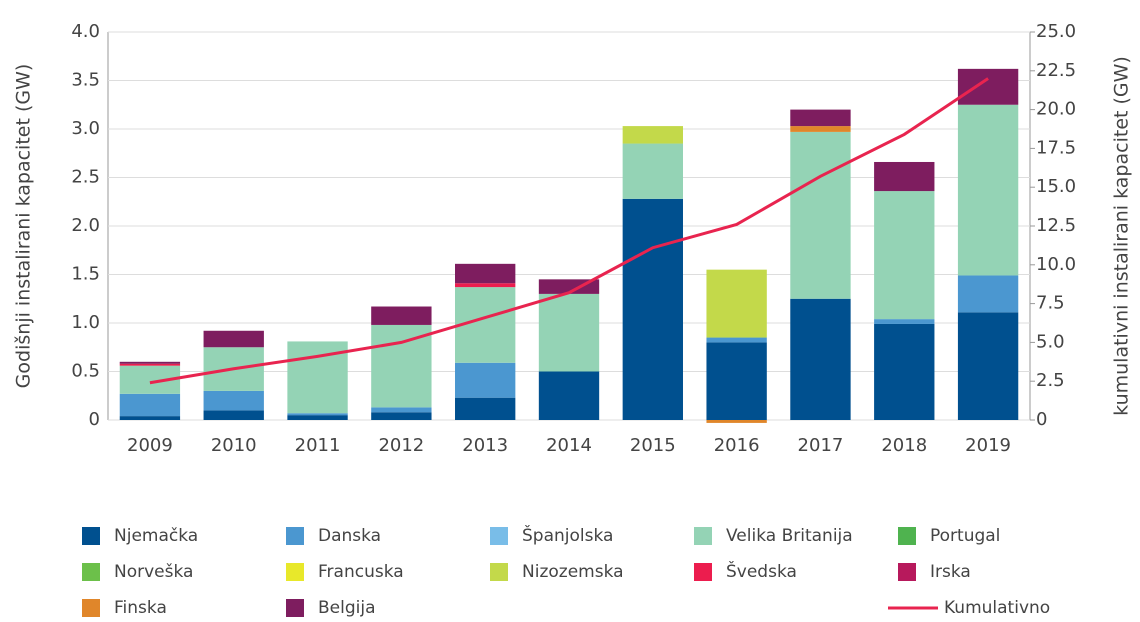  What do you see at coordinates (1041, 419) in the screenshot?
I see `y2ticks-label: 0` at bounding box center [1041, 419].